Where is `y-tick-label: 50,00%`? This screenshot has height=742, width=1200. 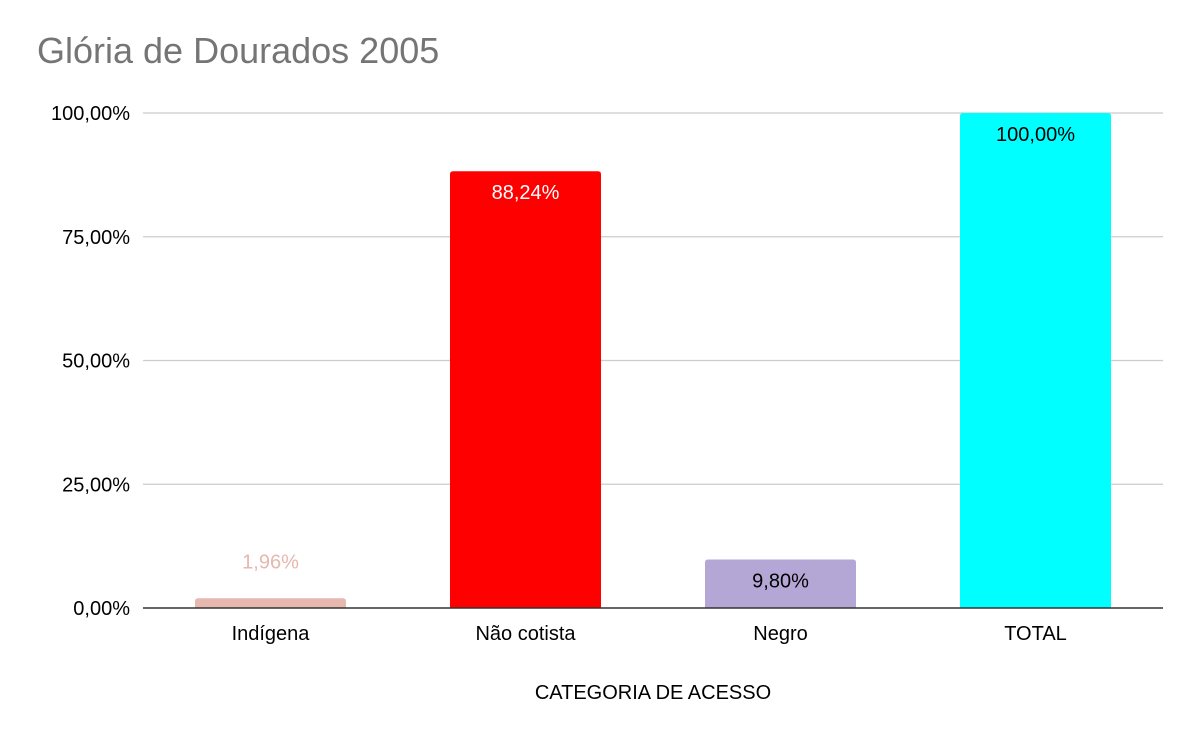
y-tick-label: 50,00% is located at coordinates (96, 362).